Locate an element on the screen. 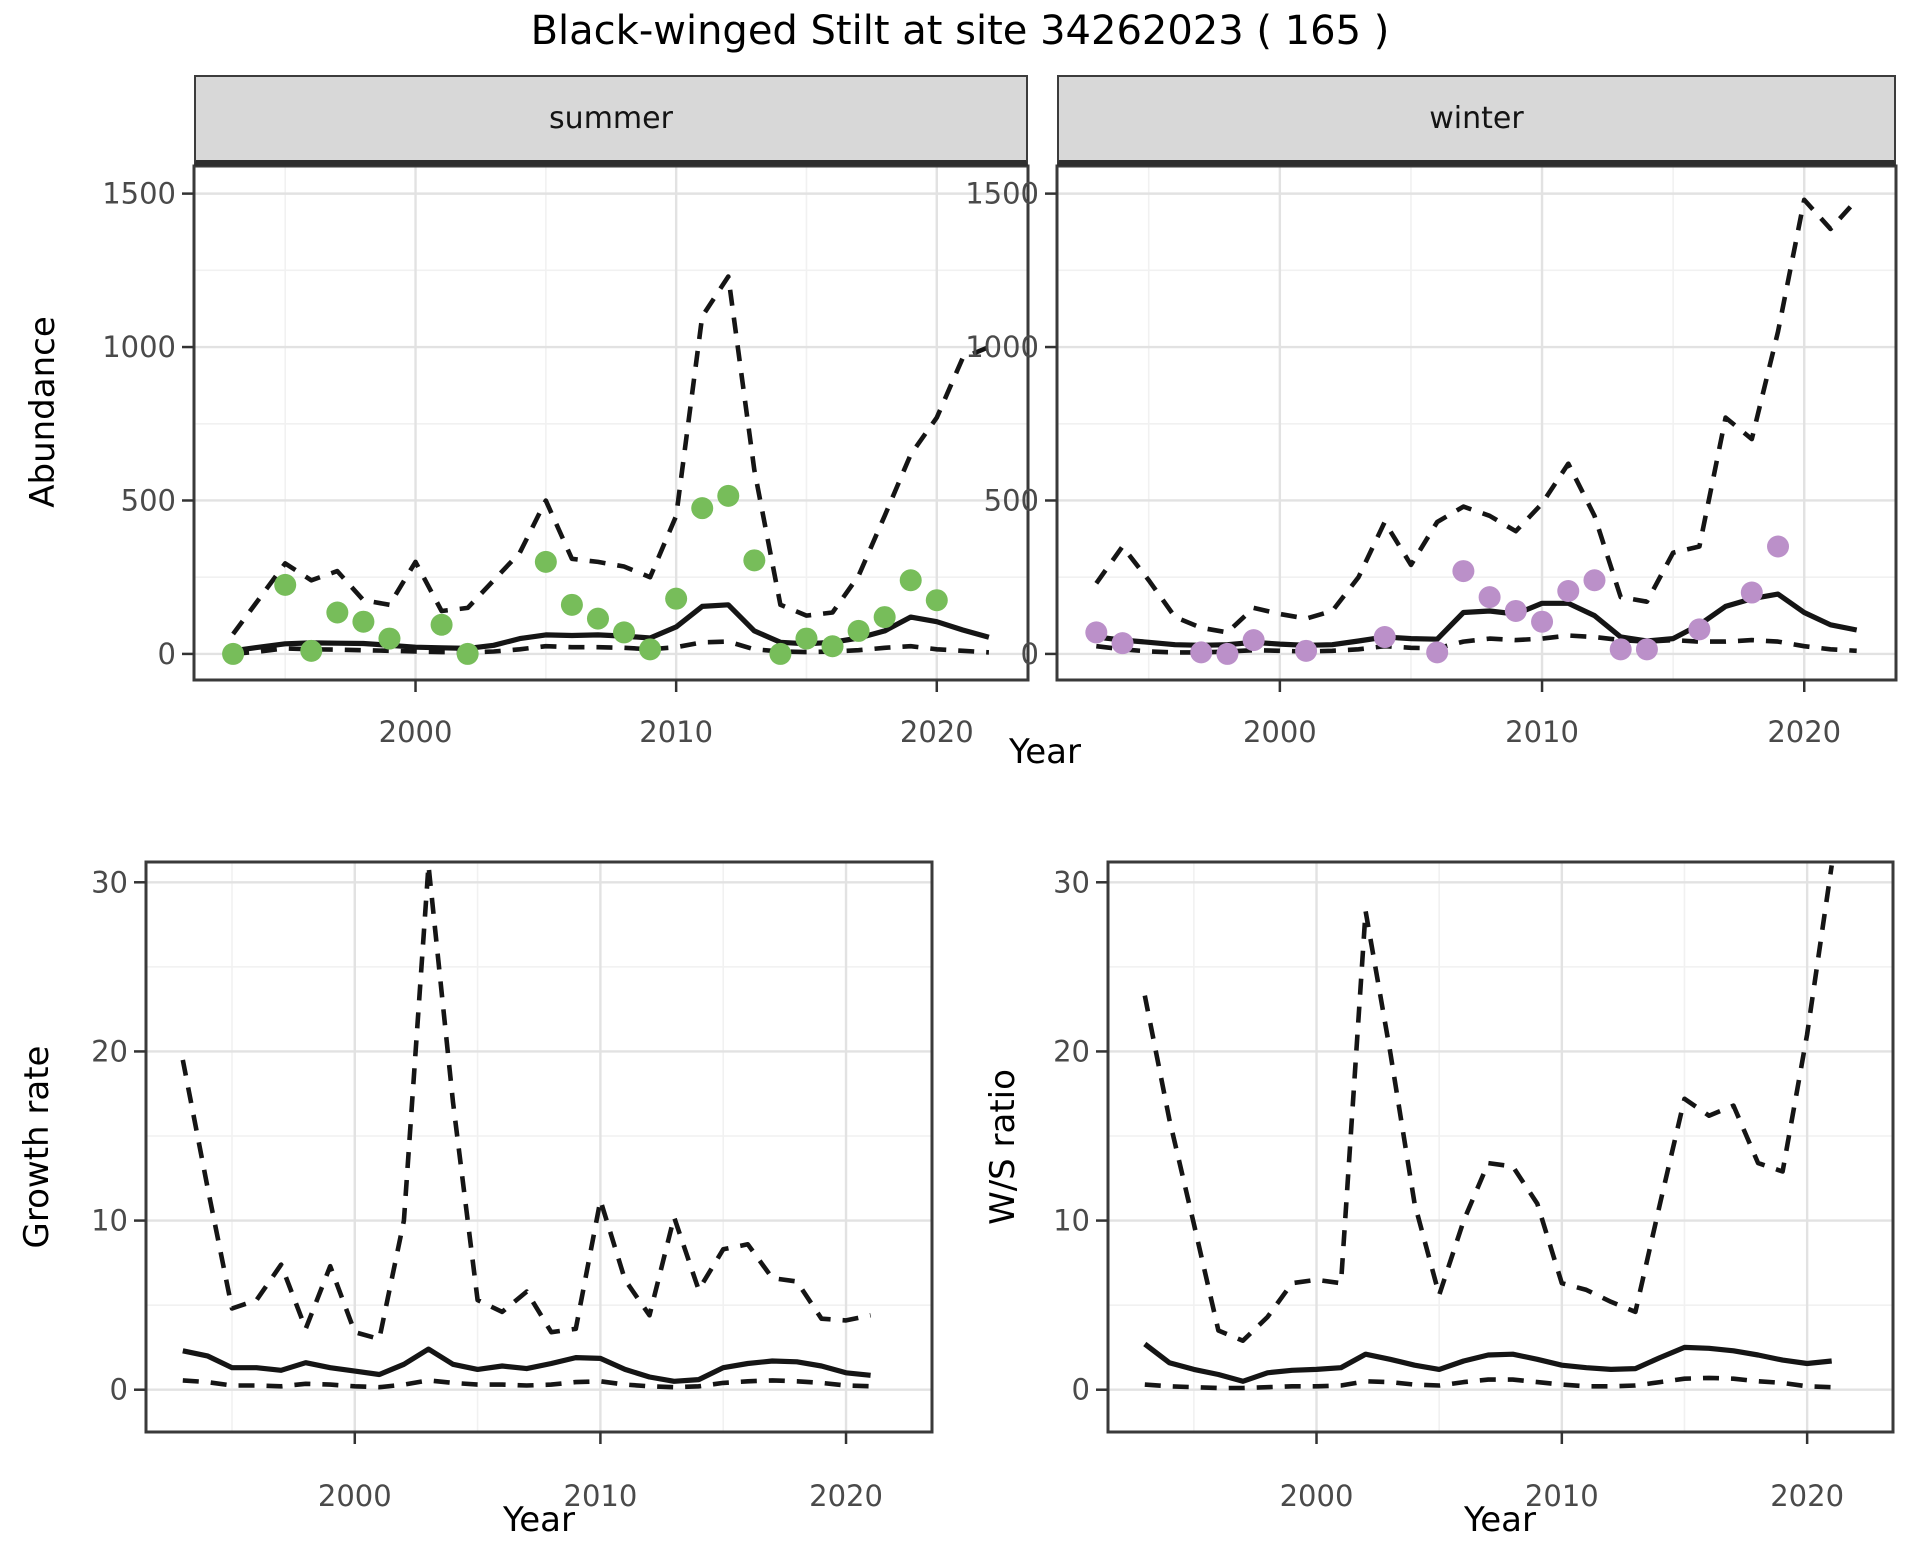  winter-summer-ratio-lower_credible_interval-line is located at coordinates (1488, 1383).